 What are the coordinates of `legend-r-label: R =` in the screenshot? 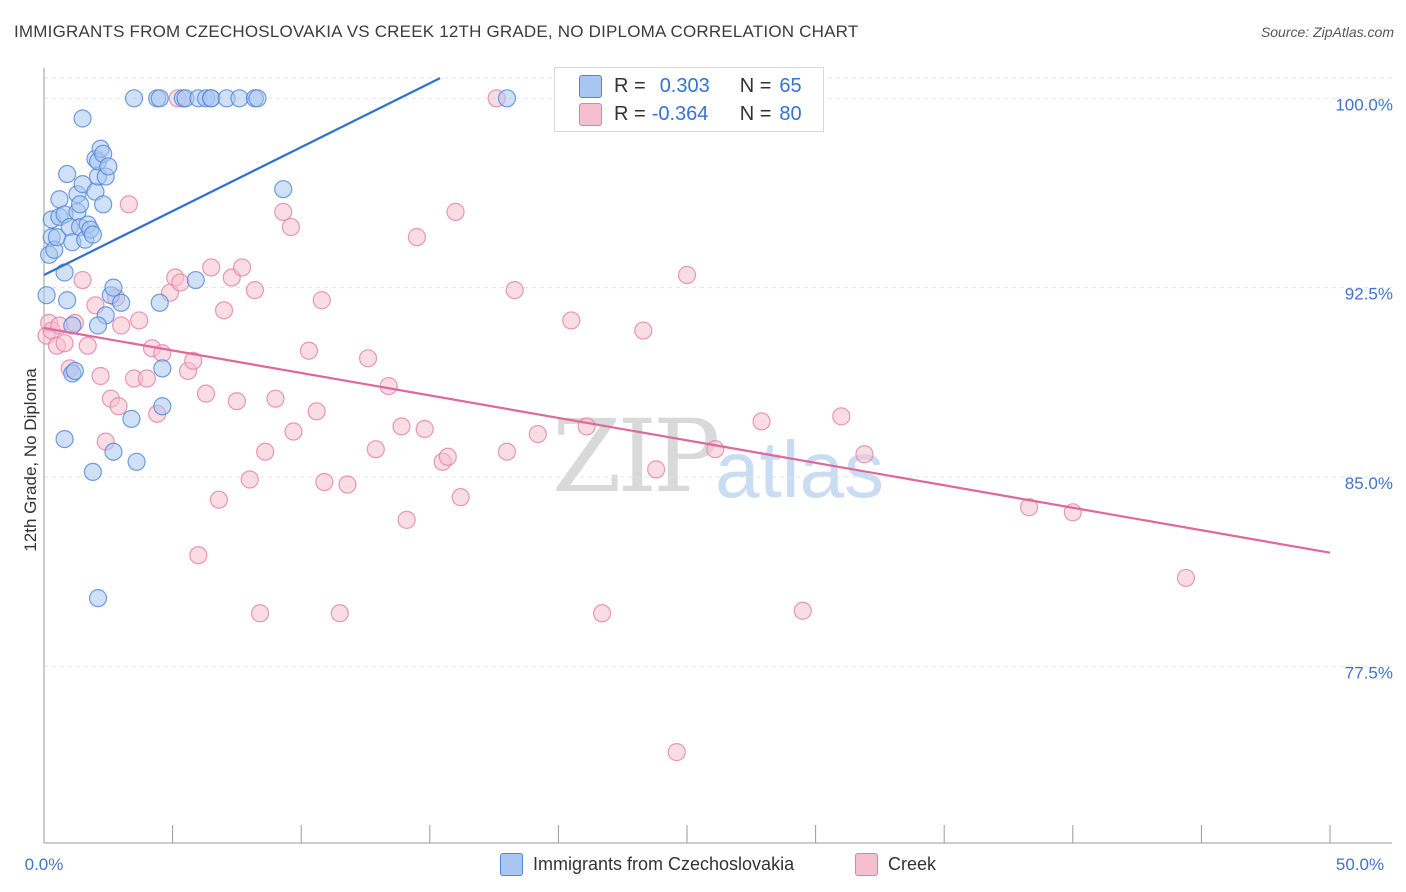 It's located at (630, 85).